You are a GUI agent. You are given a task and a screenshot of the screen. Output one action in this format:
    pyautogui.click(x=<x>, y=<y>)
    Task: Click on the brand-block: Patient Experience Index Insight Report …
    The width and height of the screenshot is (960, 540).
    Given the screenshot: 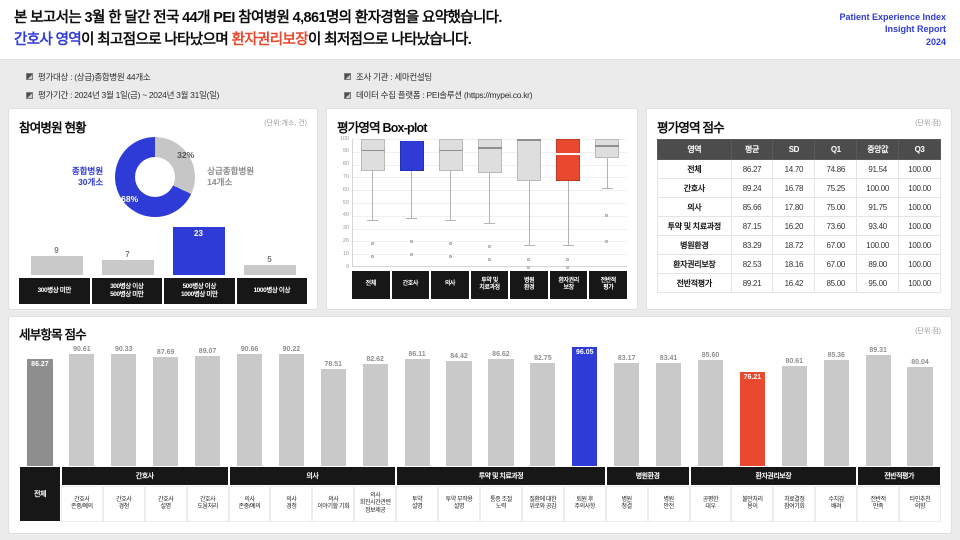 What is the action you would take?
    pyautogui.click(x=892, y=29)
    